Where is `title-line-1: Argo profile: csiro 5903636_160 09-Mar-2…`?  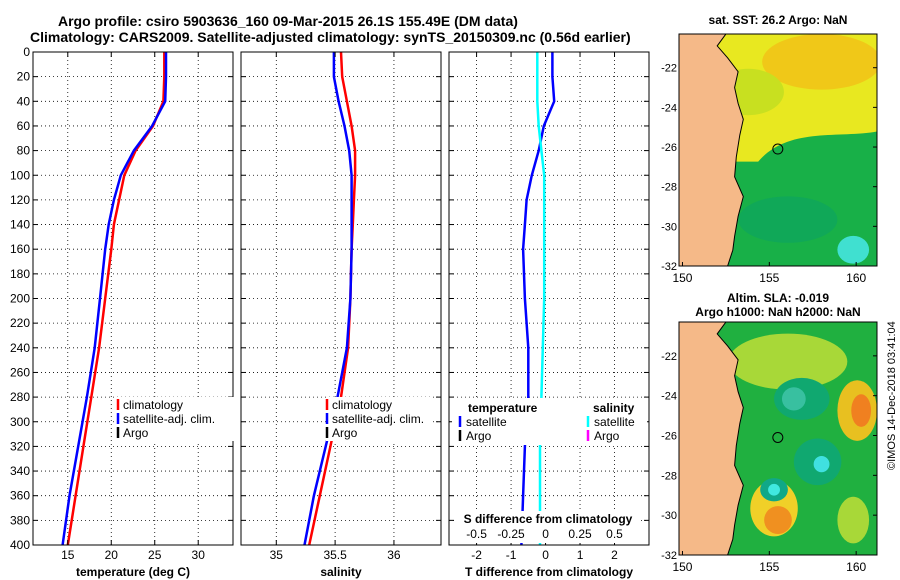
title-line-1: Argo profile: csiro 5903636_160 09-Mar-2… is located at coordinates (288, 21).